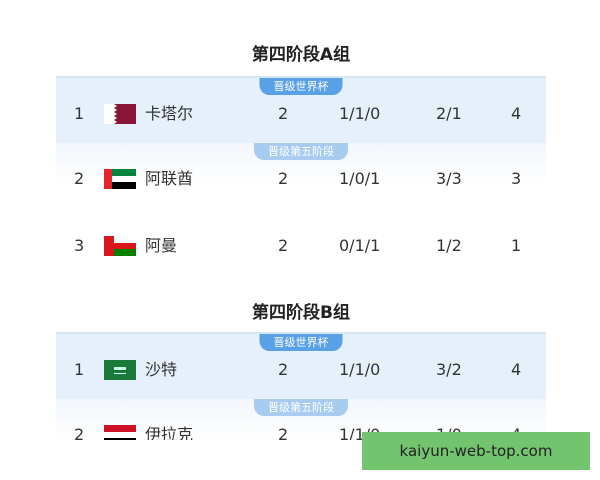 The image size is (600, 480). Describe the element at coordinates (516, 245) in the screenshot. I see `points: 1` at that location.